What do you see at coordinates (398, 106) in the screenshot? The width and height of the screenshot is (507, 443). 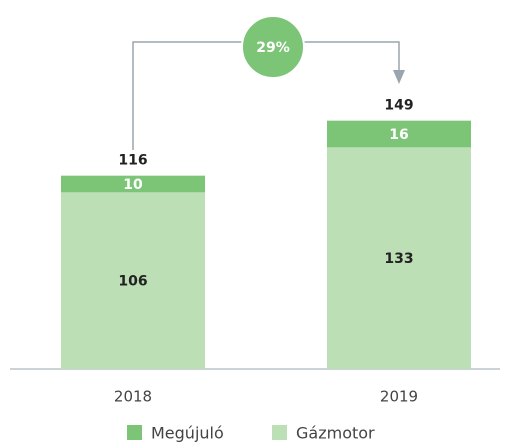 I see `total-label: 149` at bounding box center [398, 106].